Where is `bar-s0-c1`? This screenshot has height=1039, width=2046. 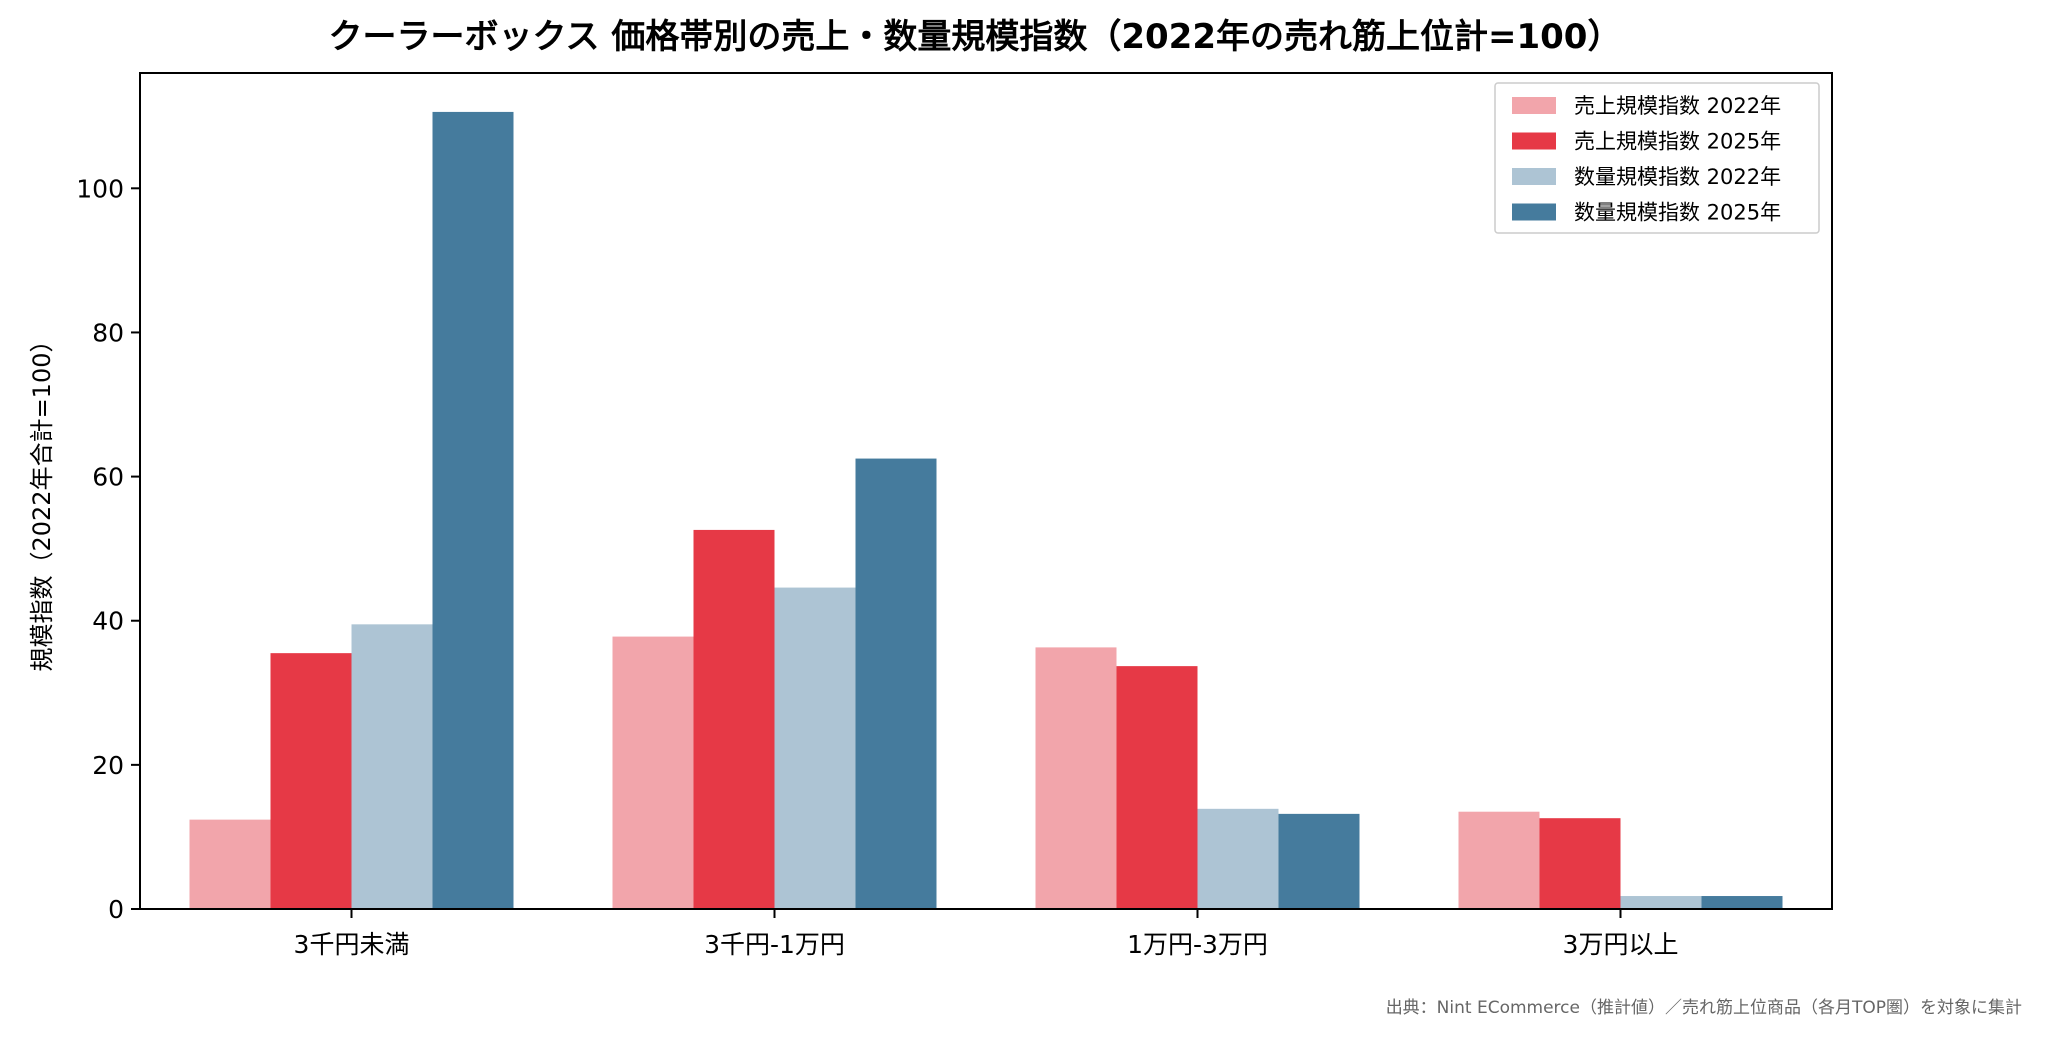 bar-s0-c1 is located at coordinates (653, 772).